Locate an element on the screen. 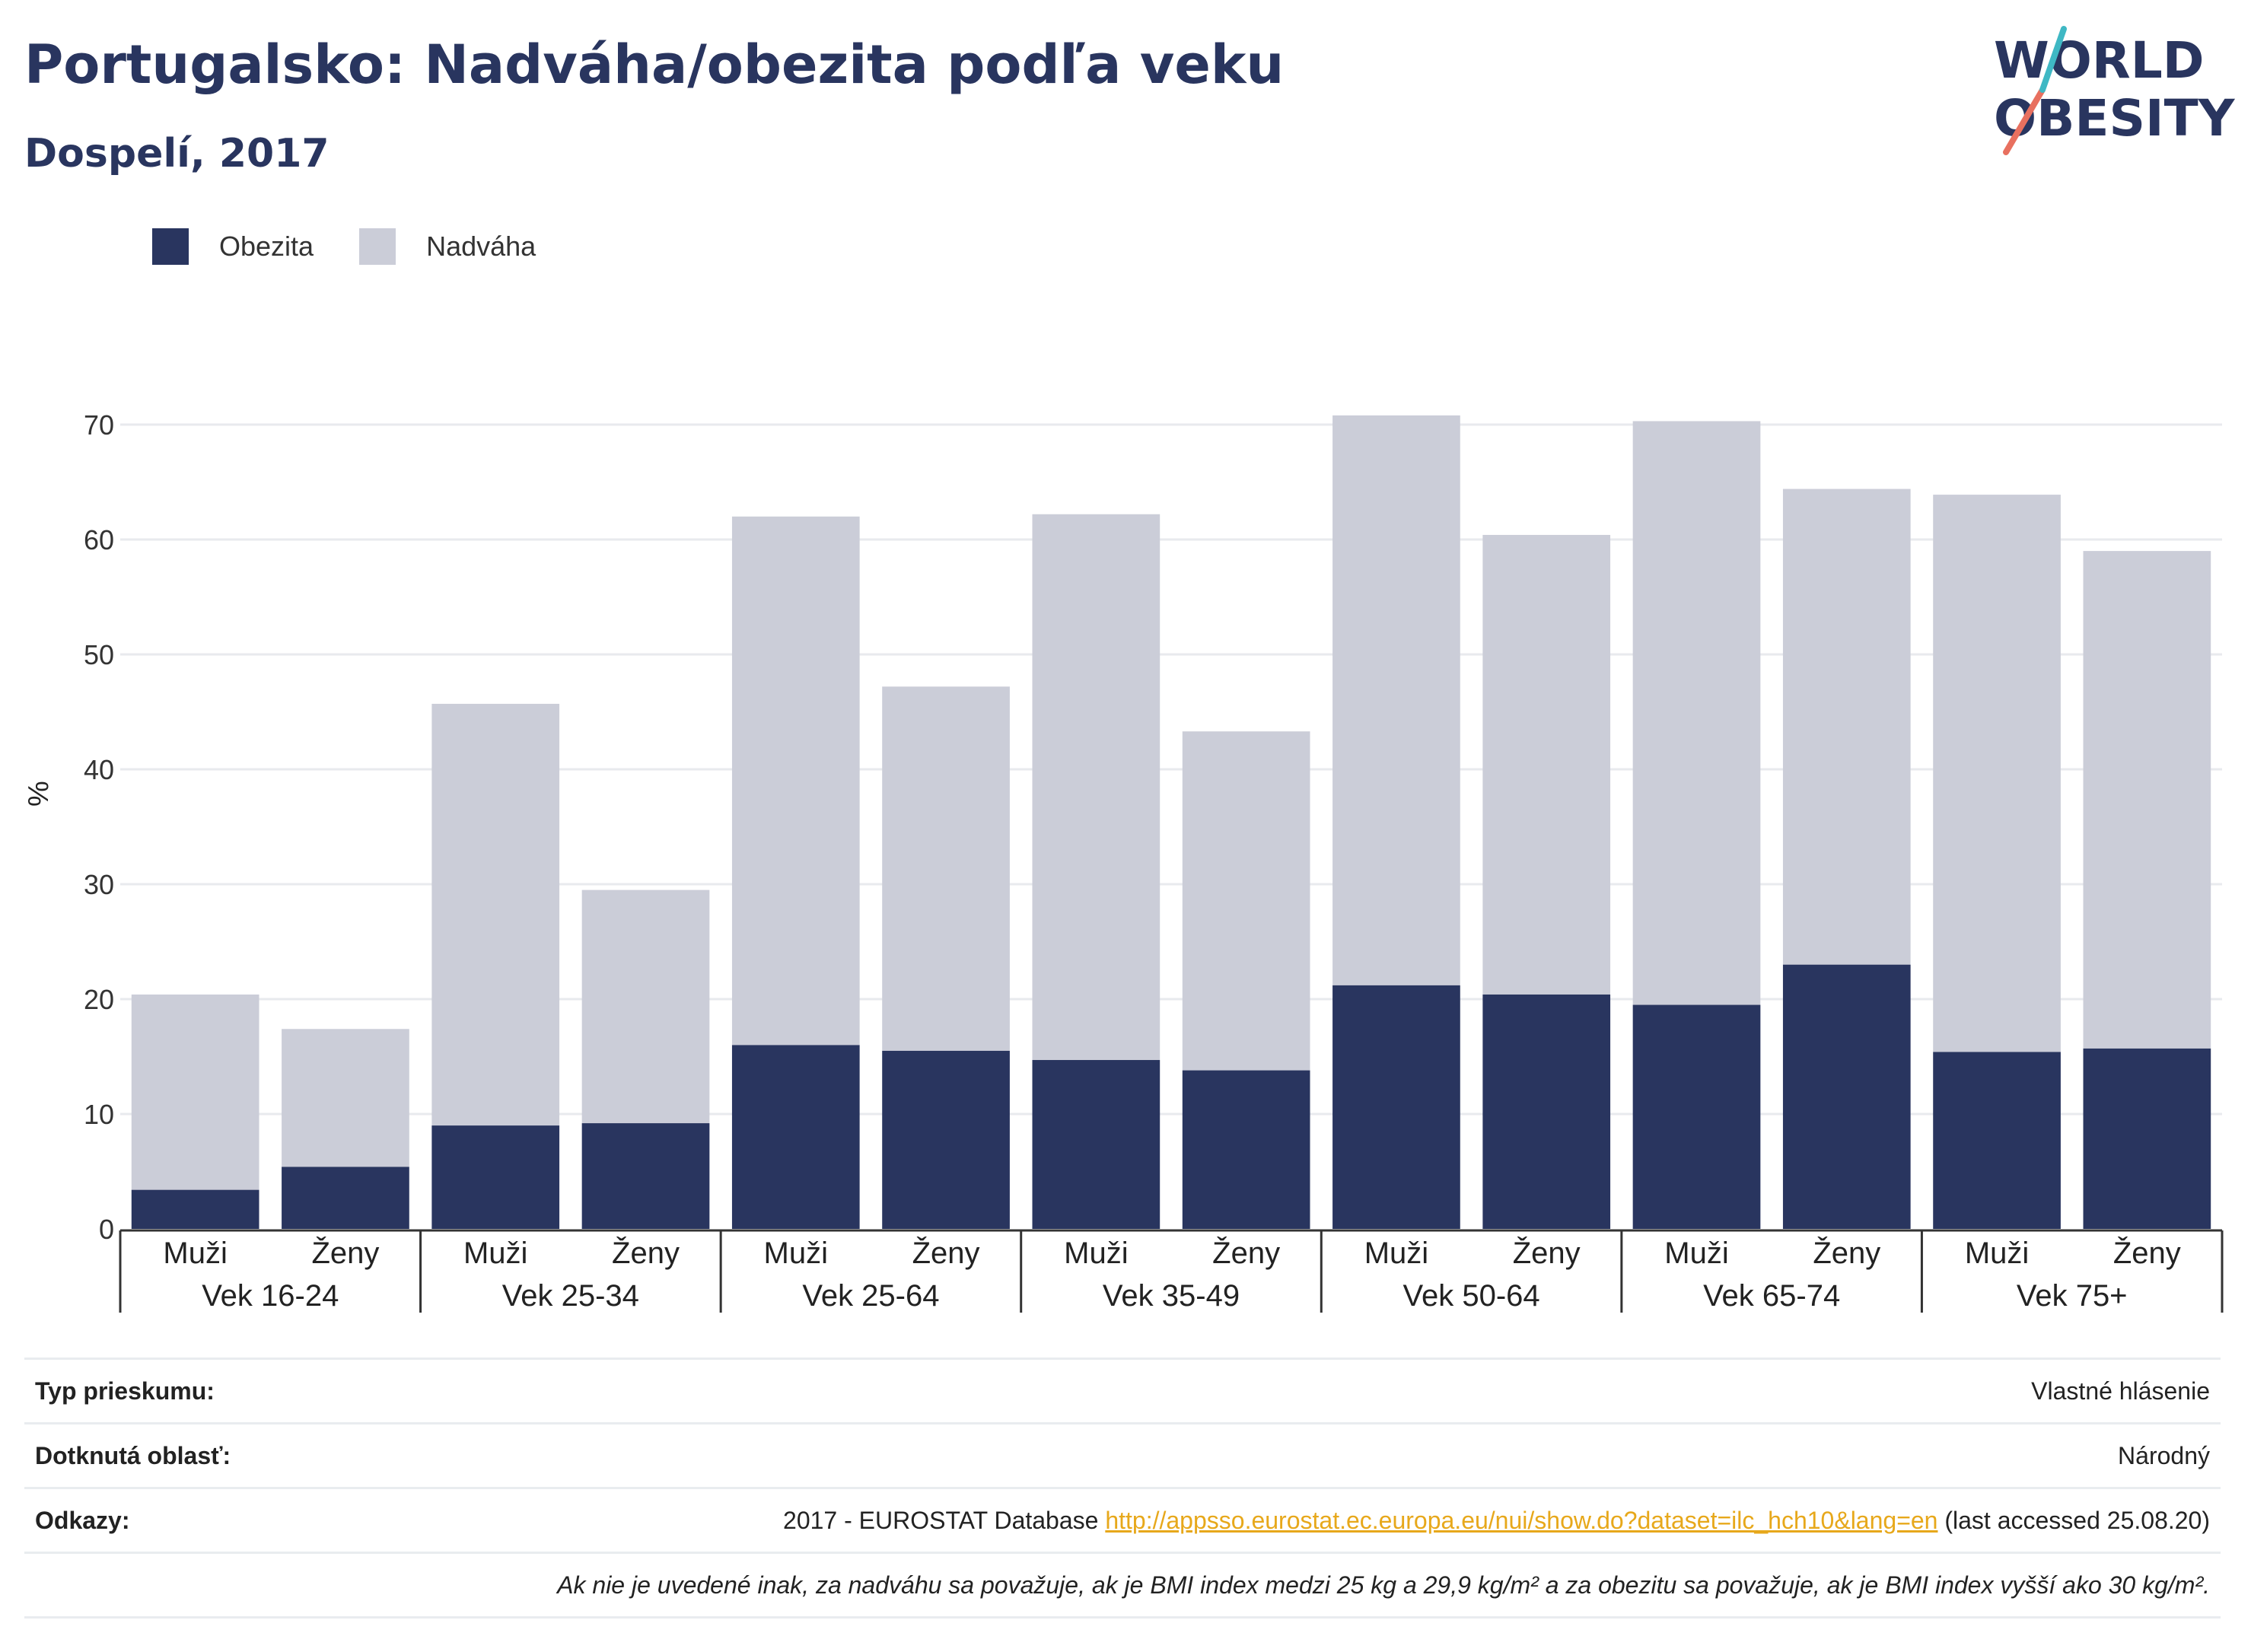 The image size is (2251, 1652). y-tick-label: 50 is located at coordinates (99, 654).